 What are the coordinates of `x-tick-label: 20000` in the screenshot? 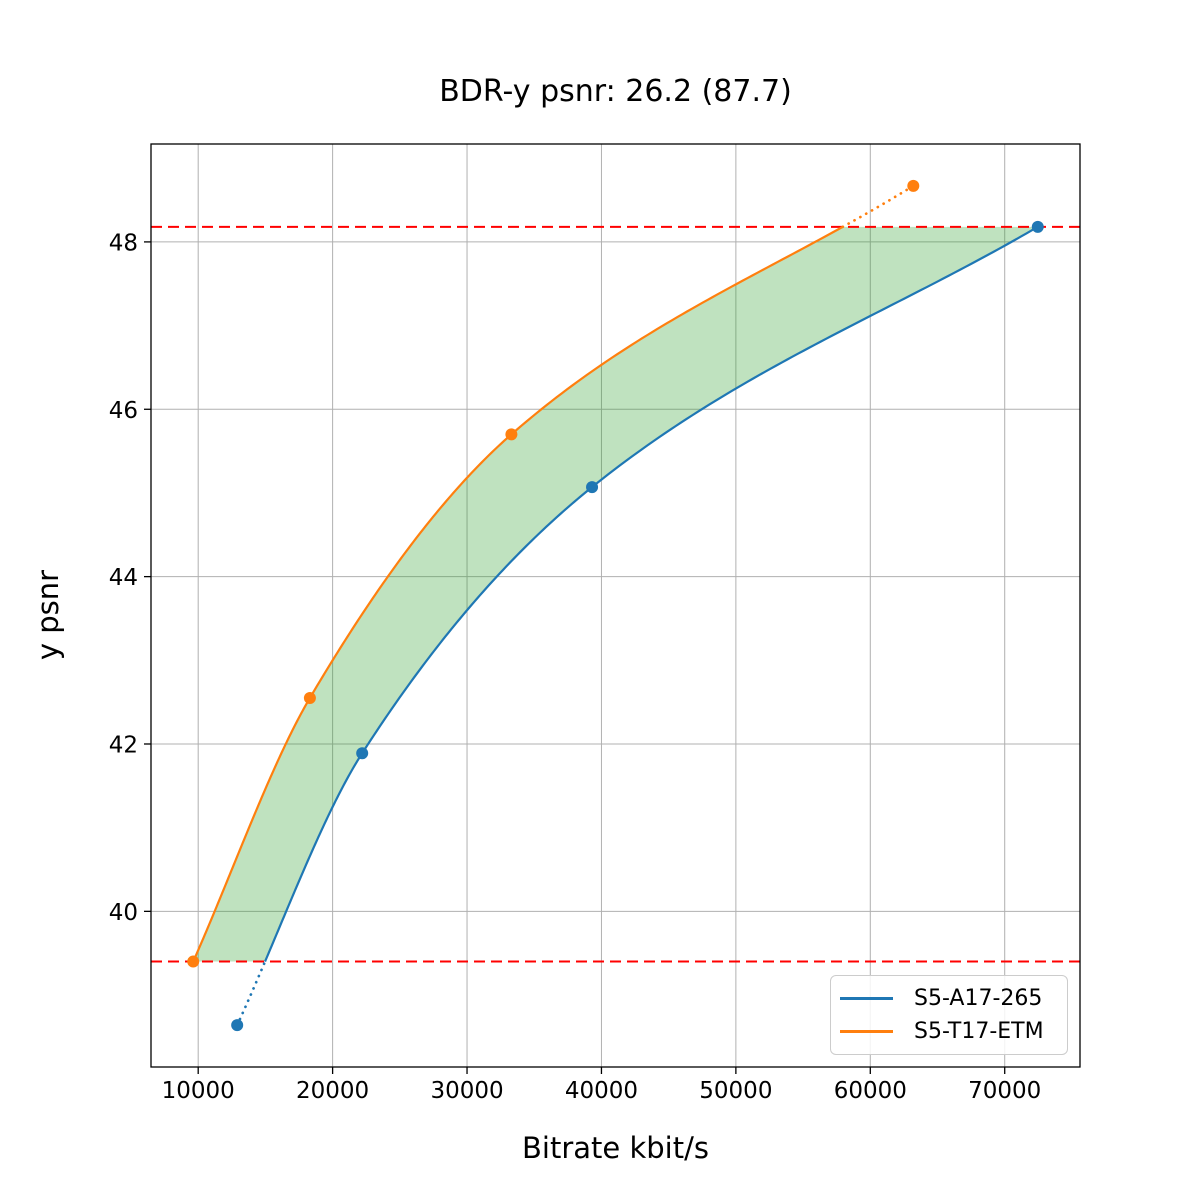 It's located at (332, 1091).